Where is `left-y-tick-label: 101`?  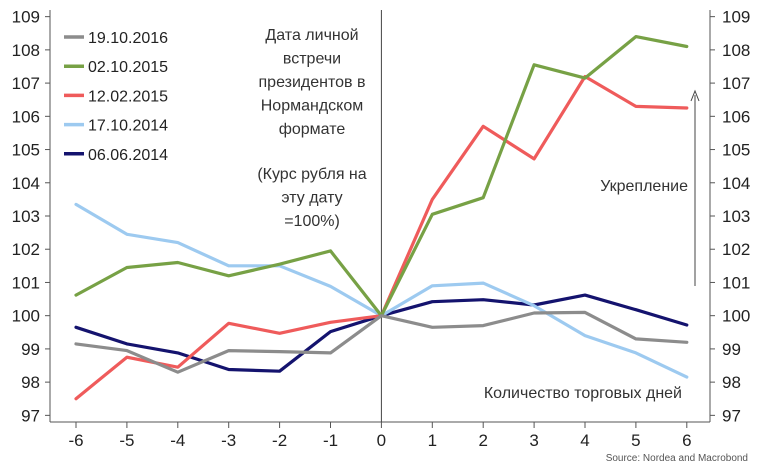 left-y-tick-label: 101 is located at coordinates (26, 282).